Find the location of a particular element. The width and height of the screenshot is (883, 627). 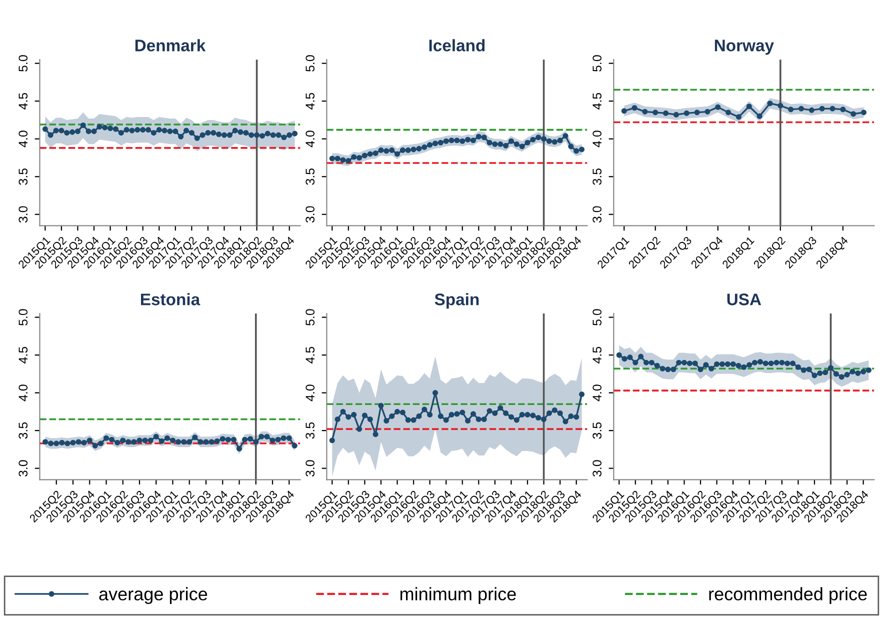

chart-title: Denmark is located at coordinates (170, 45).